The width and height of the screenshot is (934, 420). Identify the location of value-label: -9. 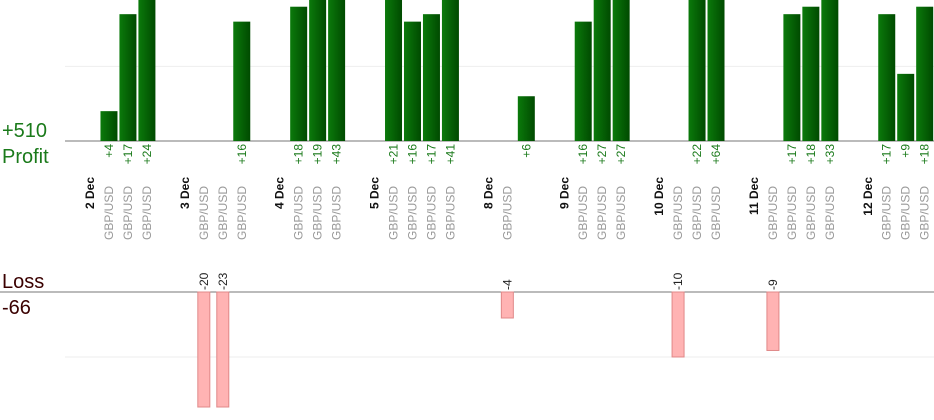
(773, 284).